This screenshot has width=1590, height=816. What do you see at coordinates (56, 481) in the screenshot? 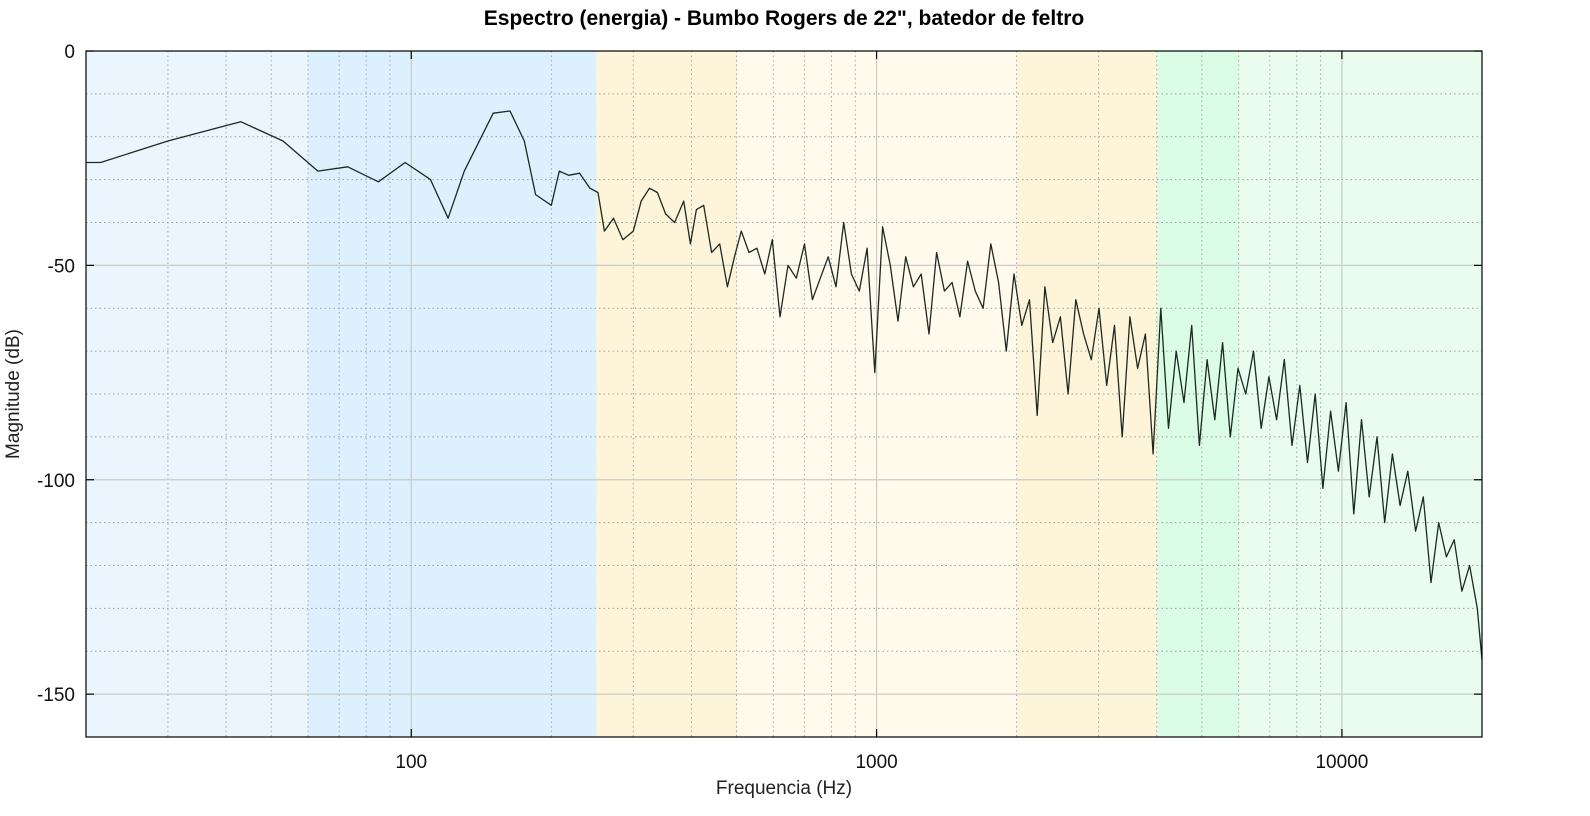
I see `y-tick-label: -100` at bounding box center [56, 481].